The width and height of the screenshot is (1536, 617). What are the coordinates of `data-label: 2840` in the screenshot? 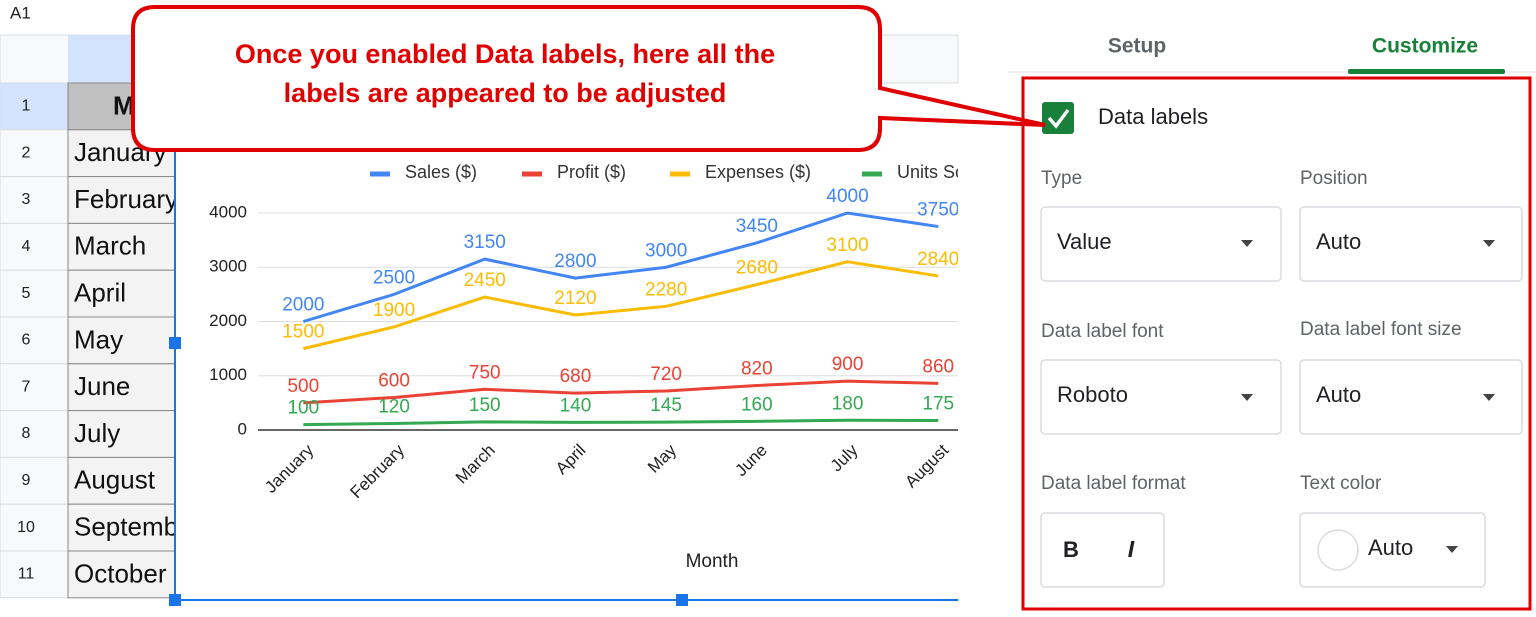 It's located at (938, 259).